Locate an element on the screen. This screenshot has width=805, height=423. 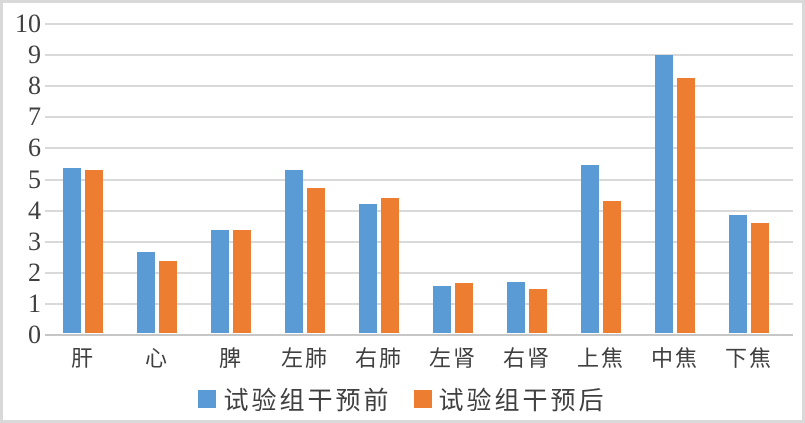
y-tick-label: 5 is located at coordinates (34, 179).